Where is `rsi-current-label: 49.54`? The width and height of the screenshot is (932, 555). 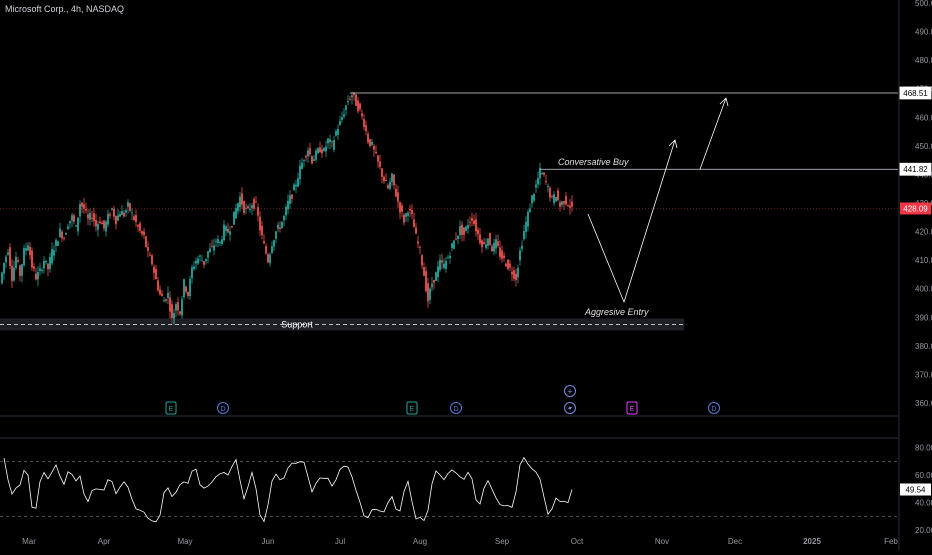 rsi-current-label: 49.54 is located at coordinates (915, 490).